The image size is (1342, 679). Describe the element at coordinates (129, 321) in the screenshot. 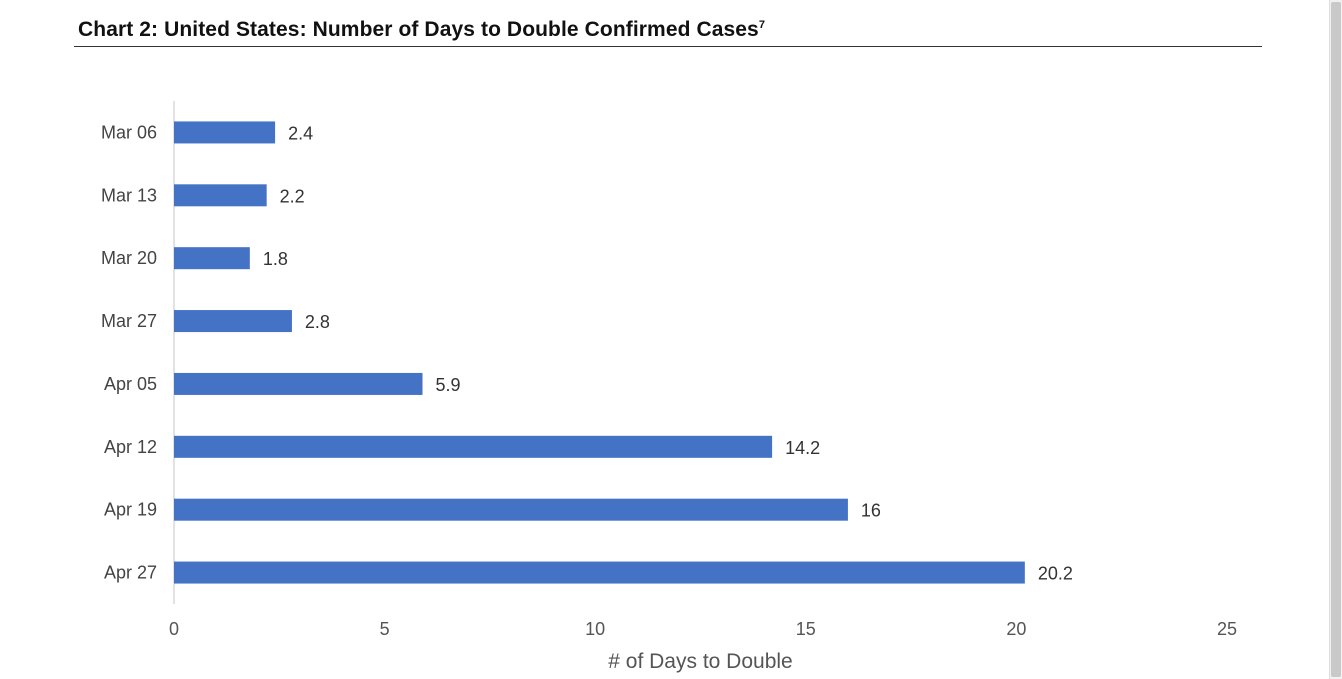

I see `category-label: Mar 27` at that location.